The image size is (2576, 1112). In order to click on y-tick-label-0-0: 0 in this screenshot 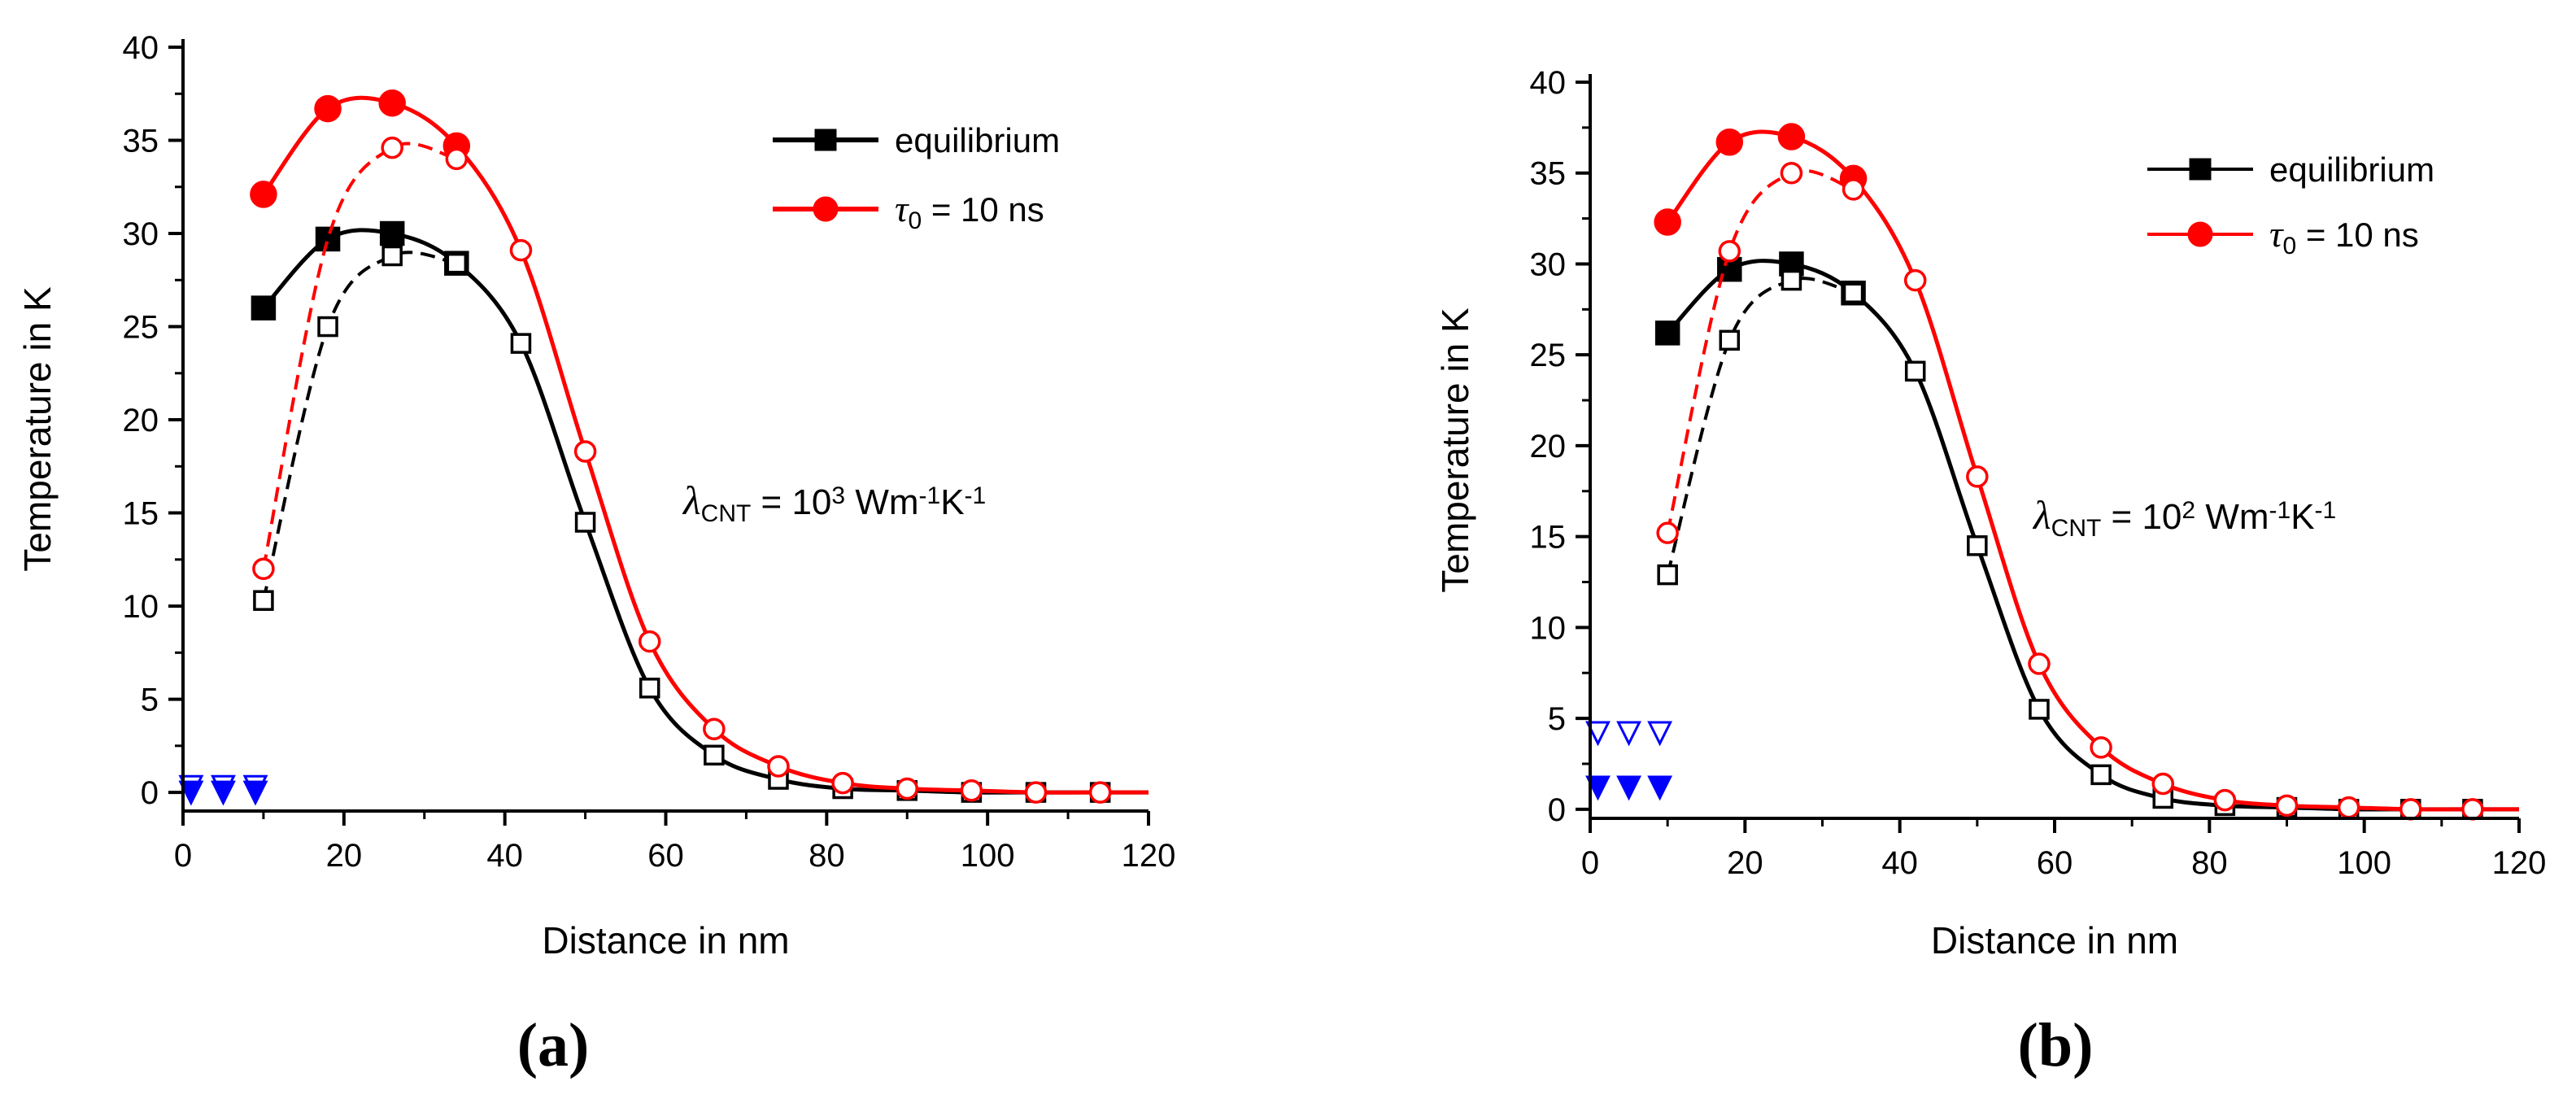, I will do `click(150, 793)`.